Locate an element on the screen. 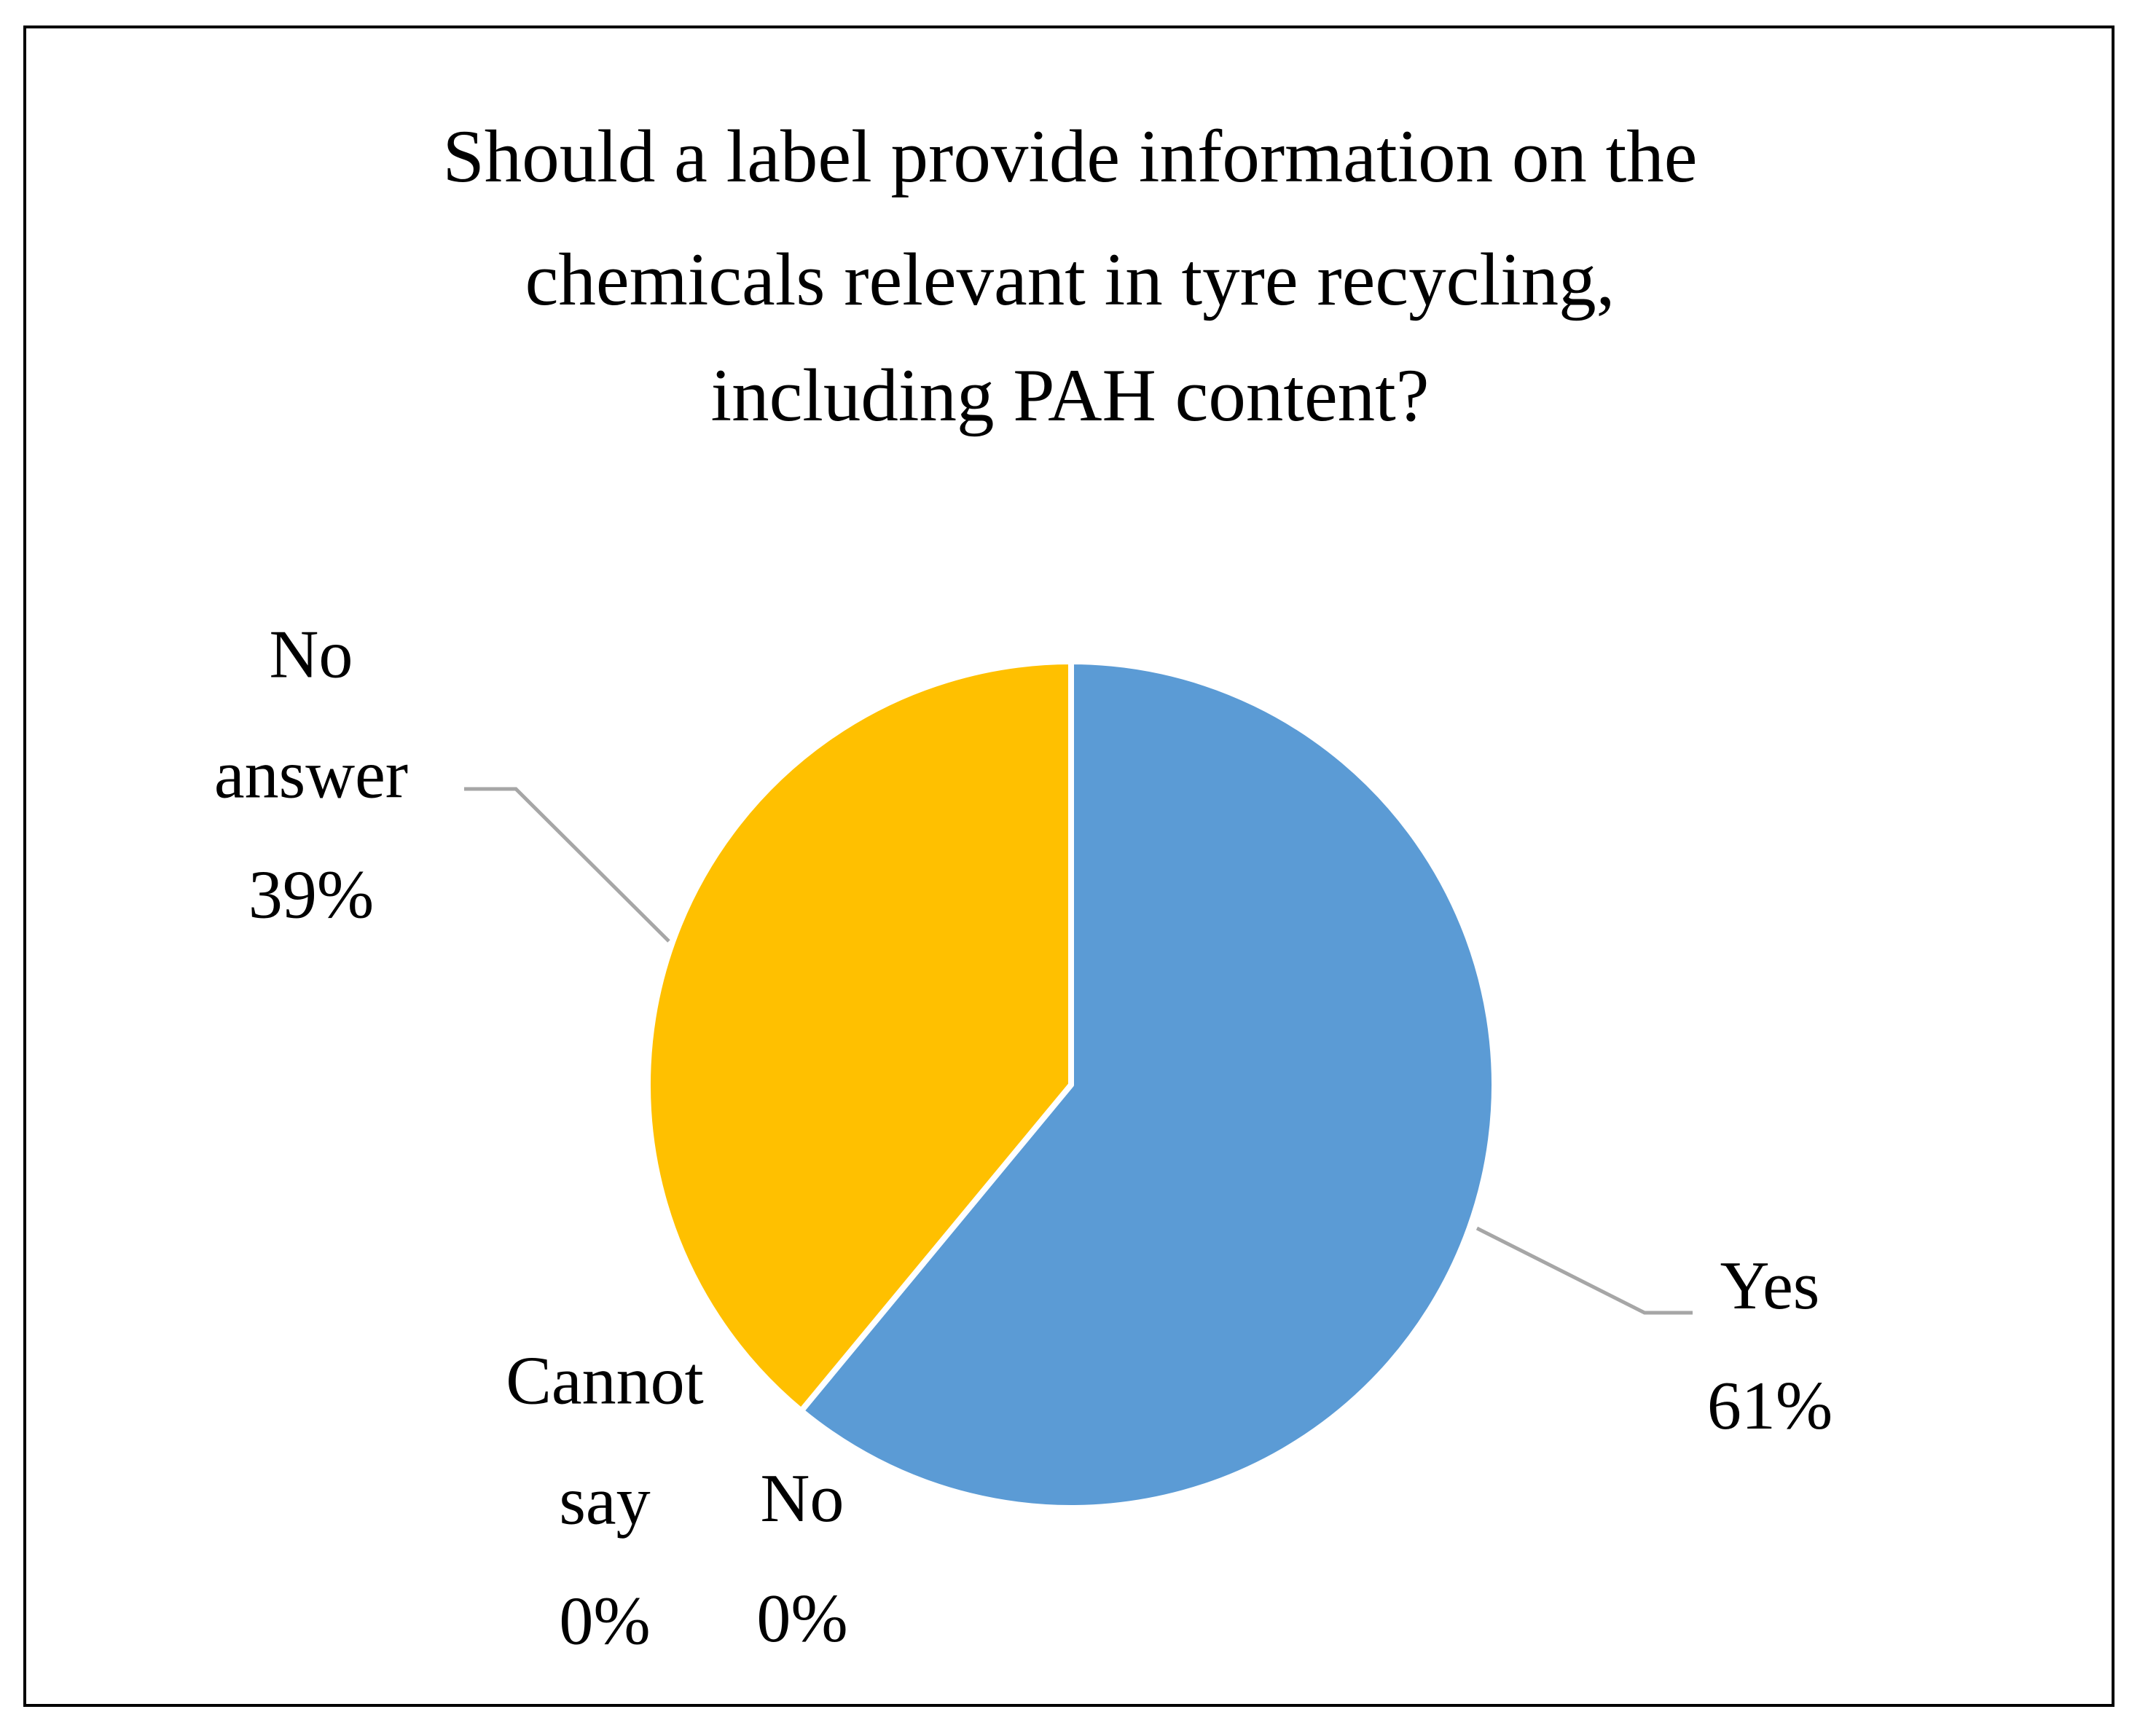 The image size is (2140, 1736). chart-title: including PAH content? is located at coordinates (1070, 395).